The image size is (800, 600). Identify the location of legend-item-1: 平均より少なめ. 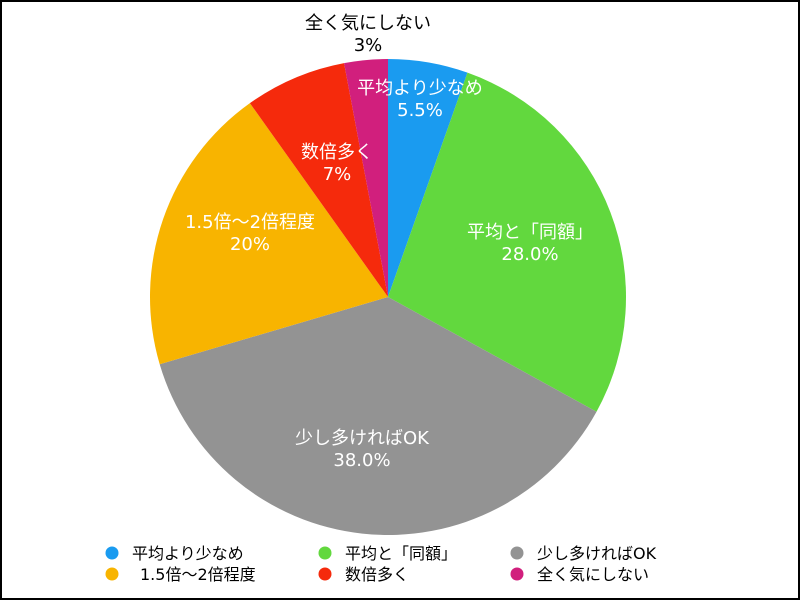
(174, 553).